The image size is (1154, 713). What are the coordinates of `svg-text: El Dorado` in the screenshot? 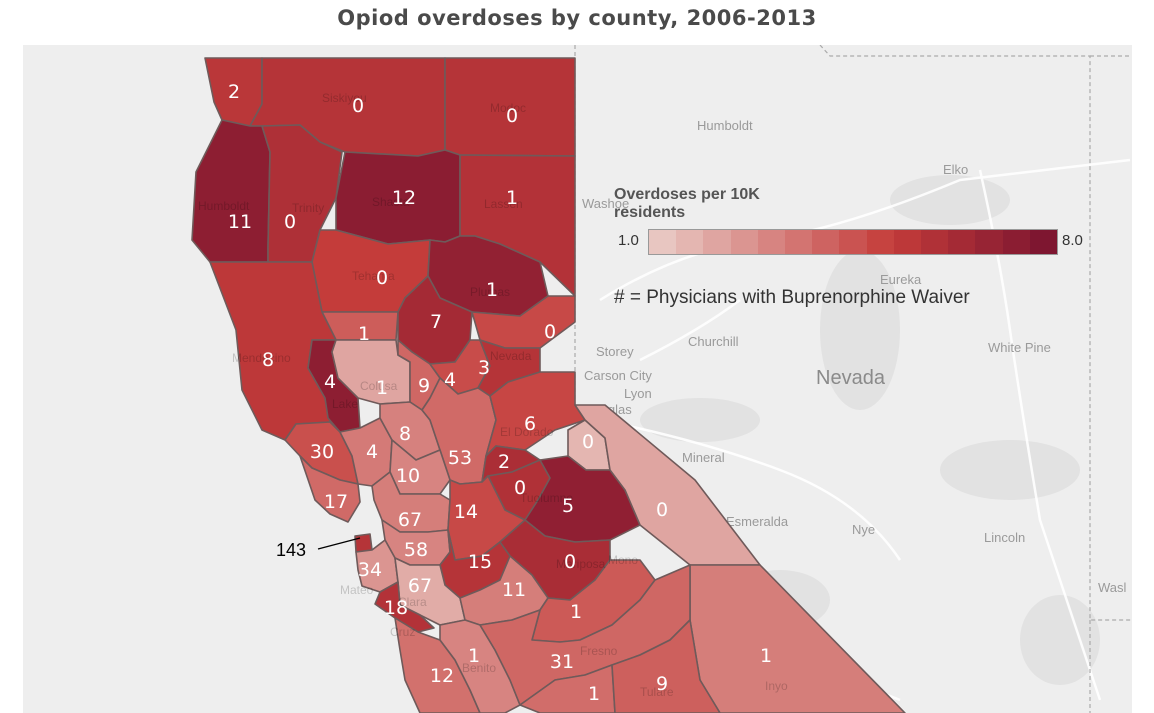 It's located at (527, 432).